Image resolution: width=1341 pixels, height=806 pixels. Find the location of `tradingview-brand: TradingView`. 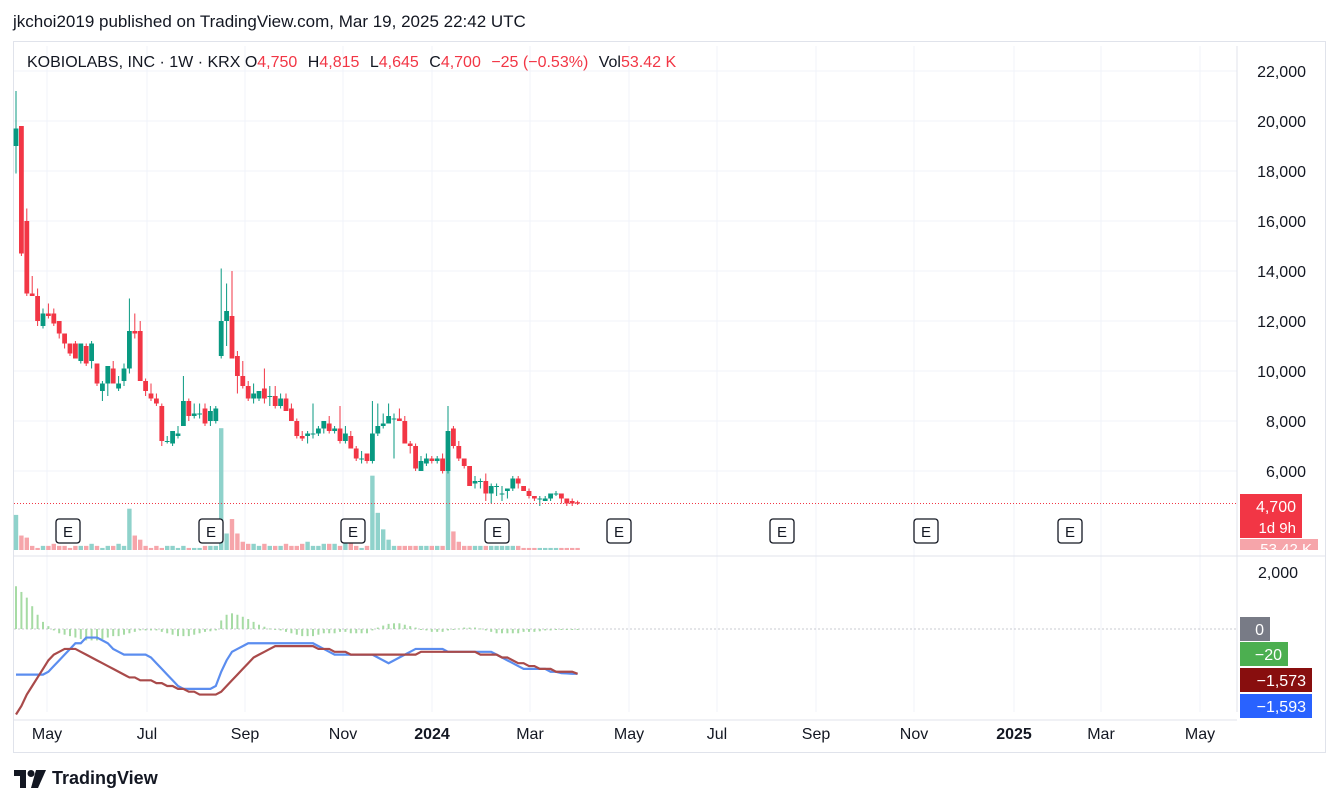

tradingview-brand: TradingView is located at coordinates (105, 778).